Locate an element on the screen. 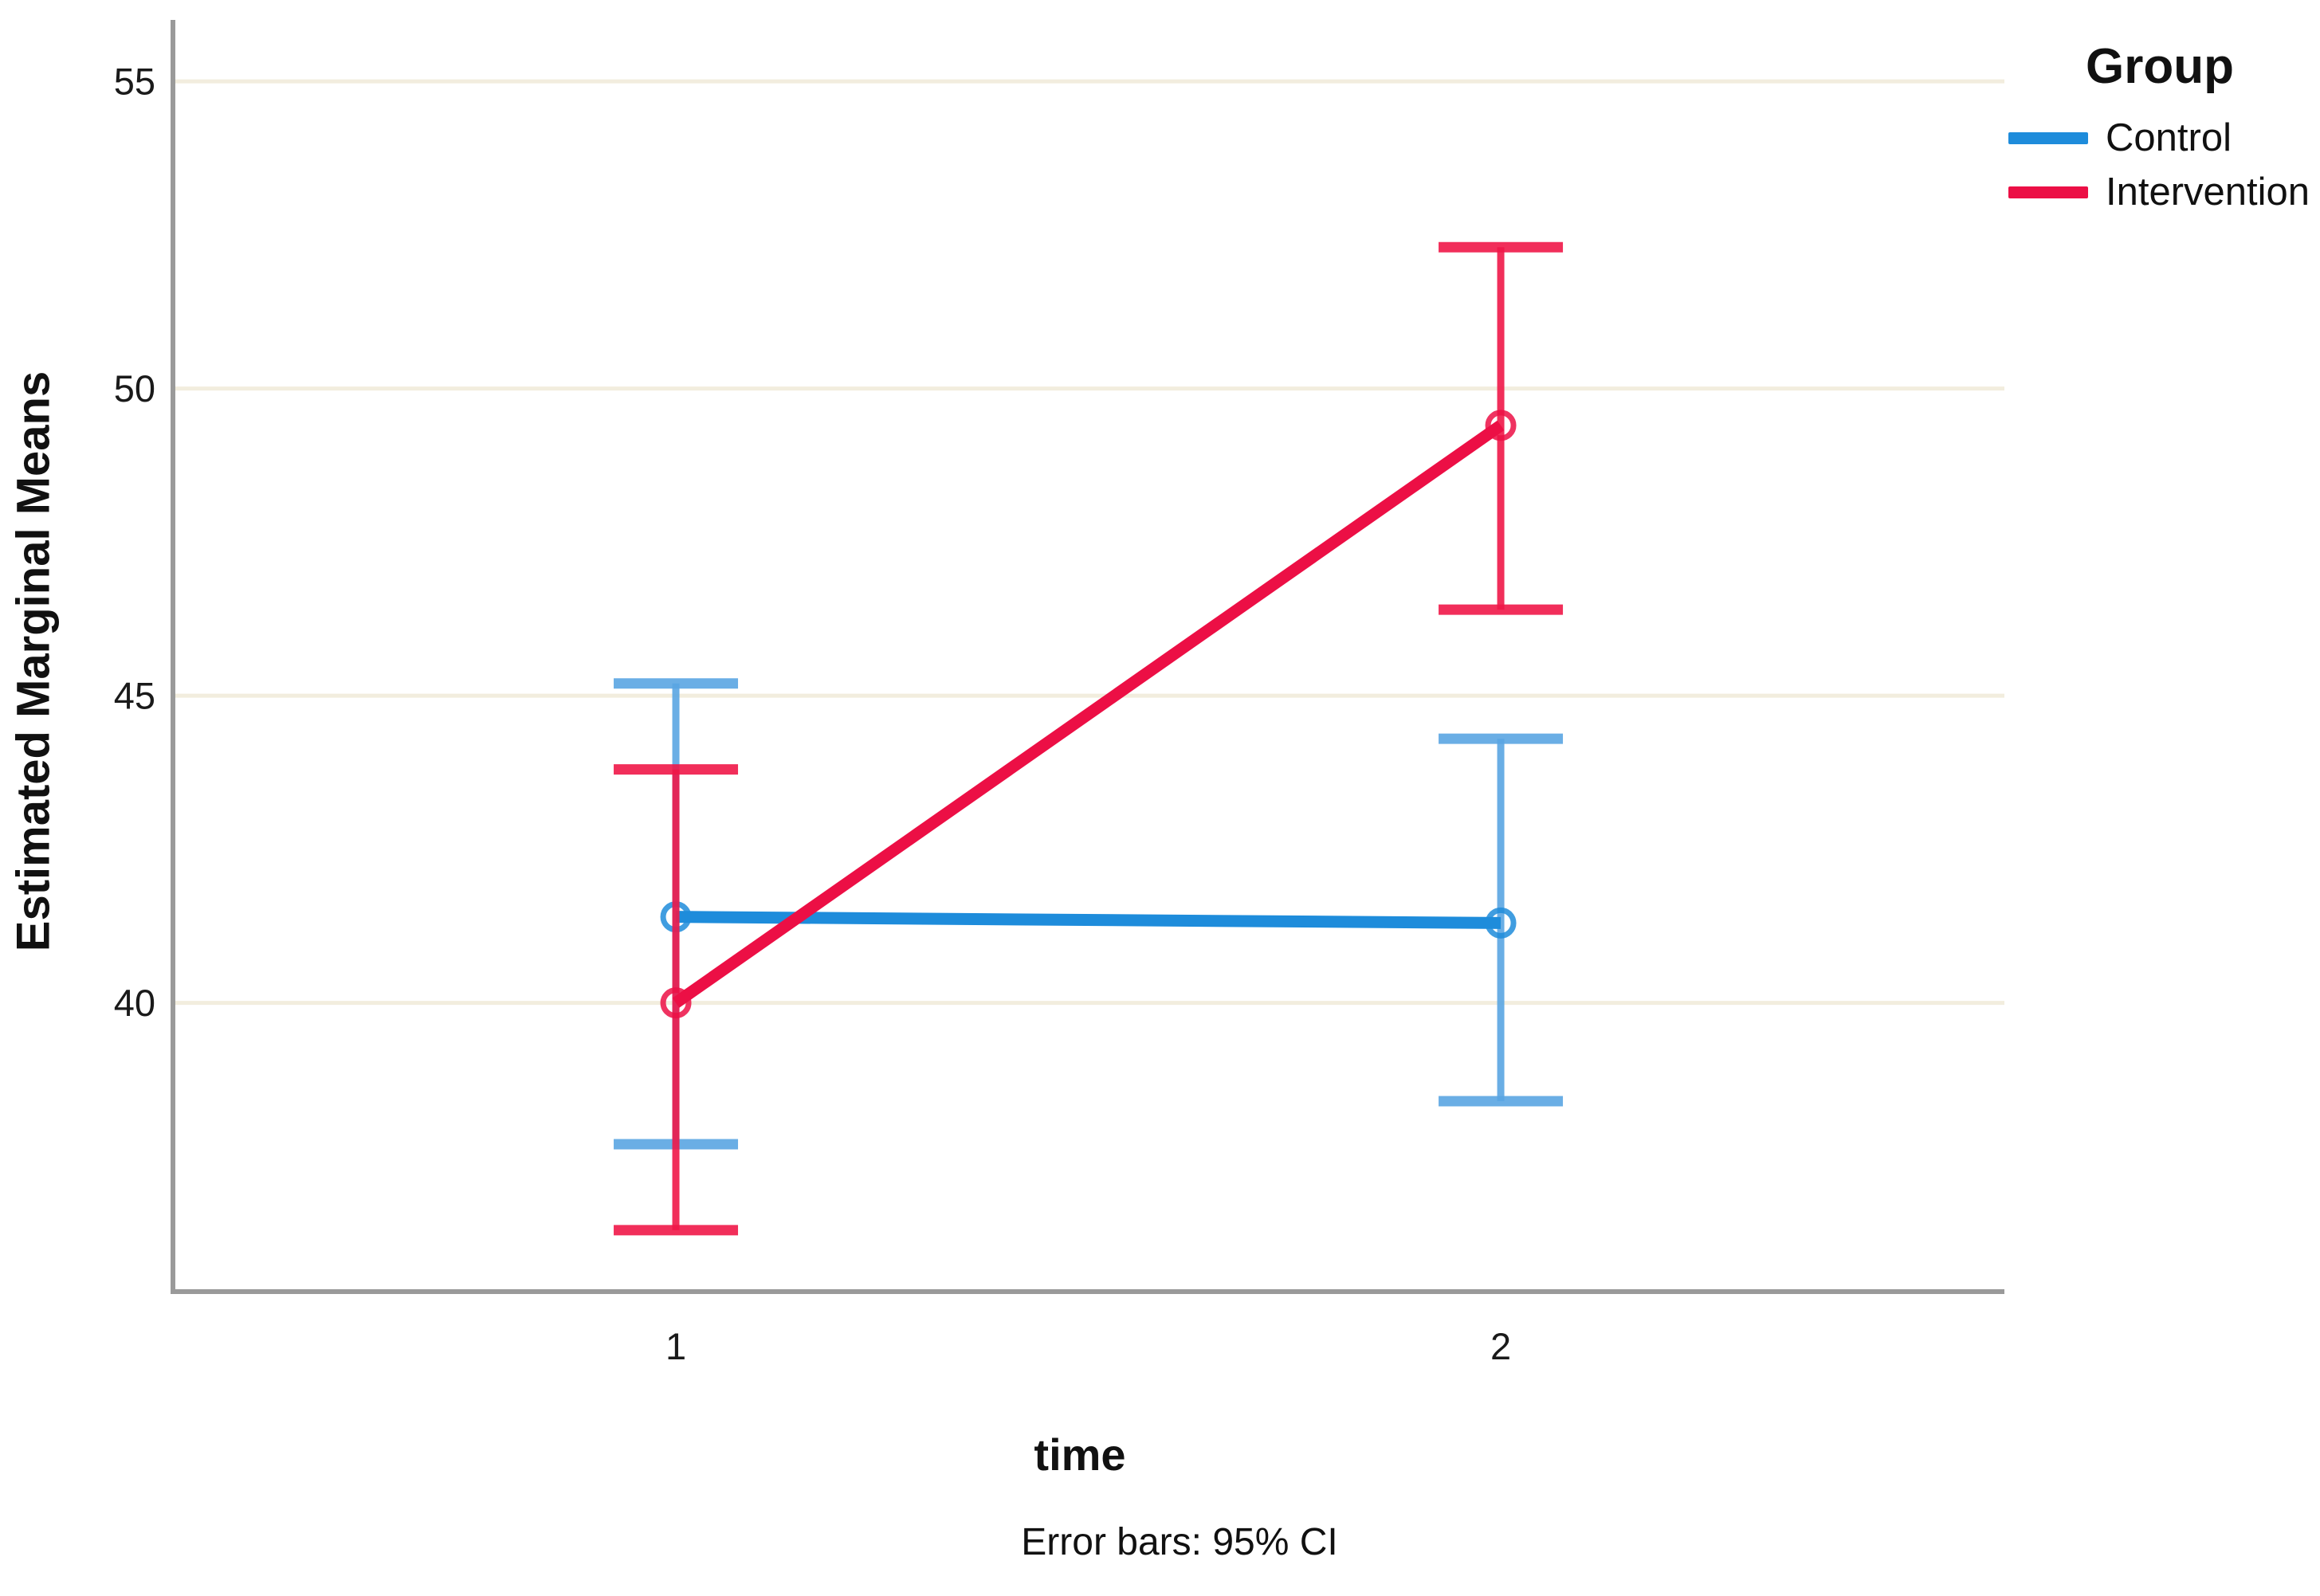  legend-item-control: Control is located at coordinates (2164, 137).